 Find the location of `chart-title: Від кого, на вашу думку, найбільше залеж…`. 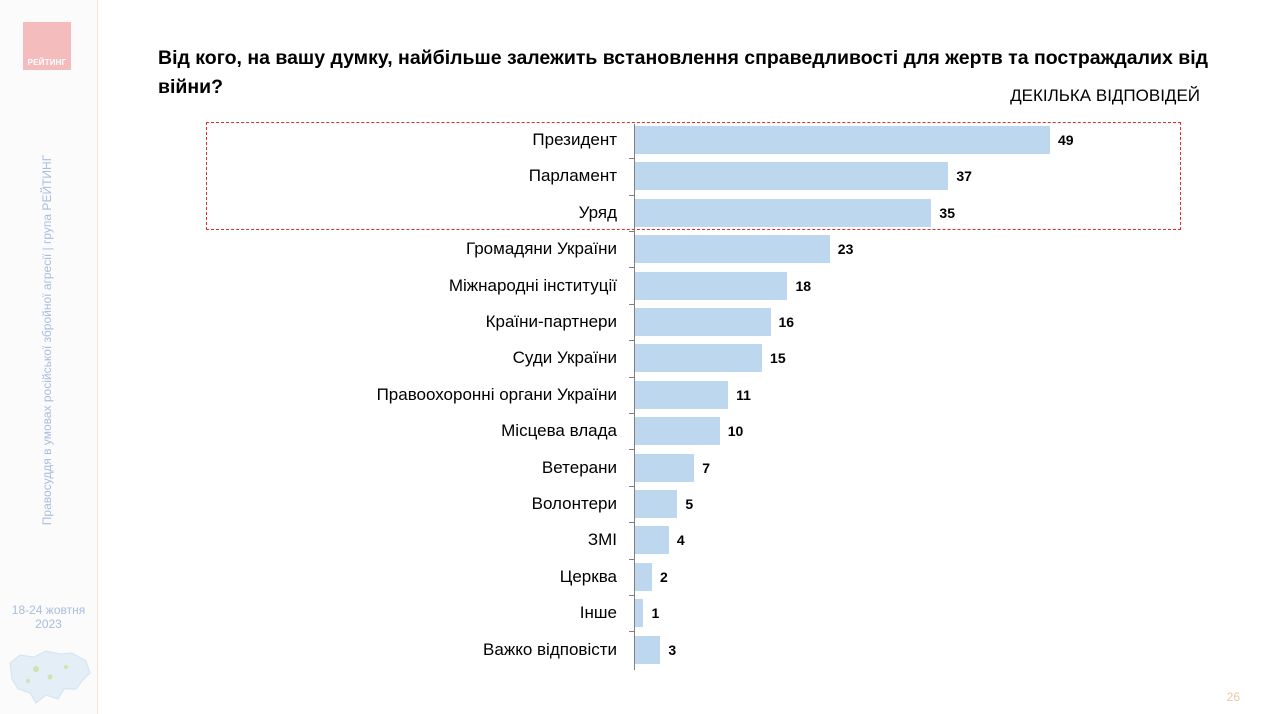

chart-title: Від кого, на вашу думку, найбільше залеж… is located at coordinates (683, 72).